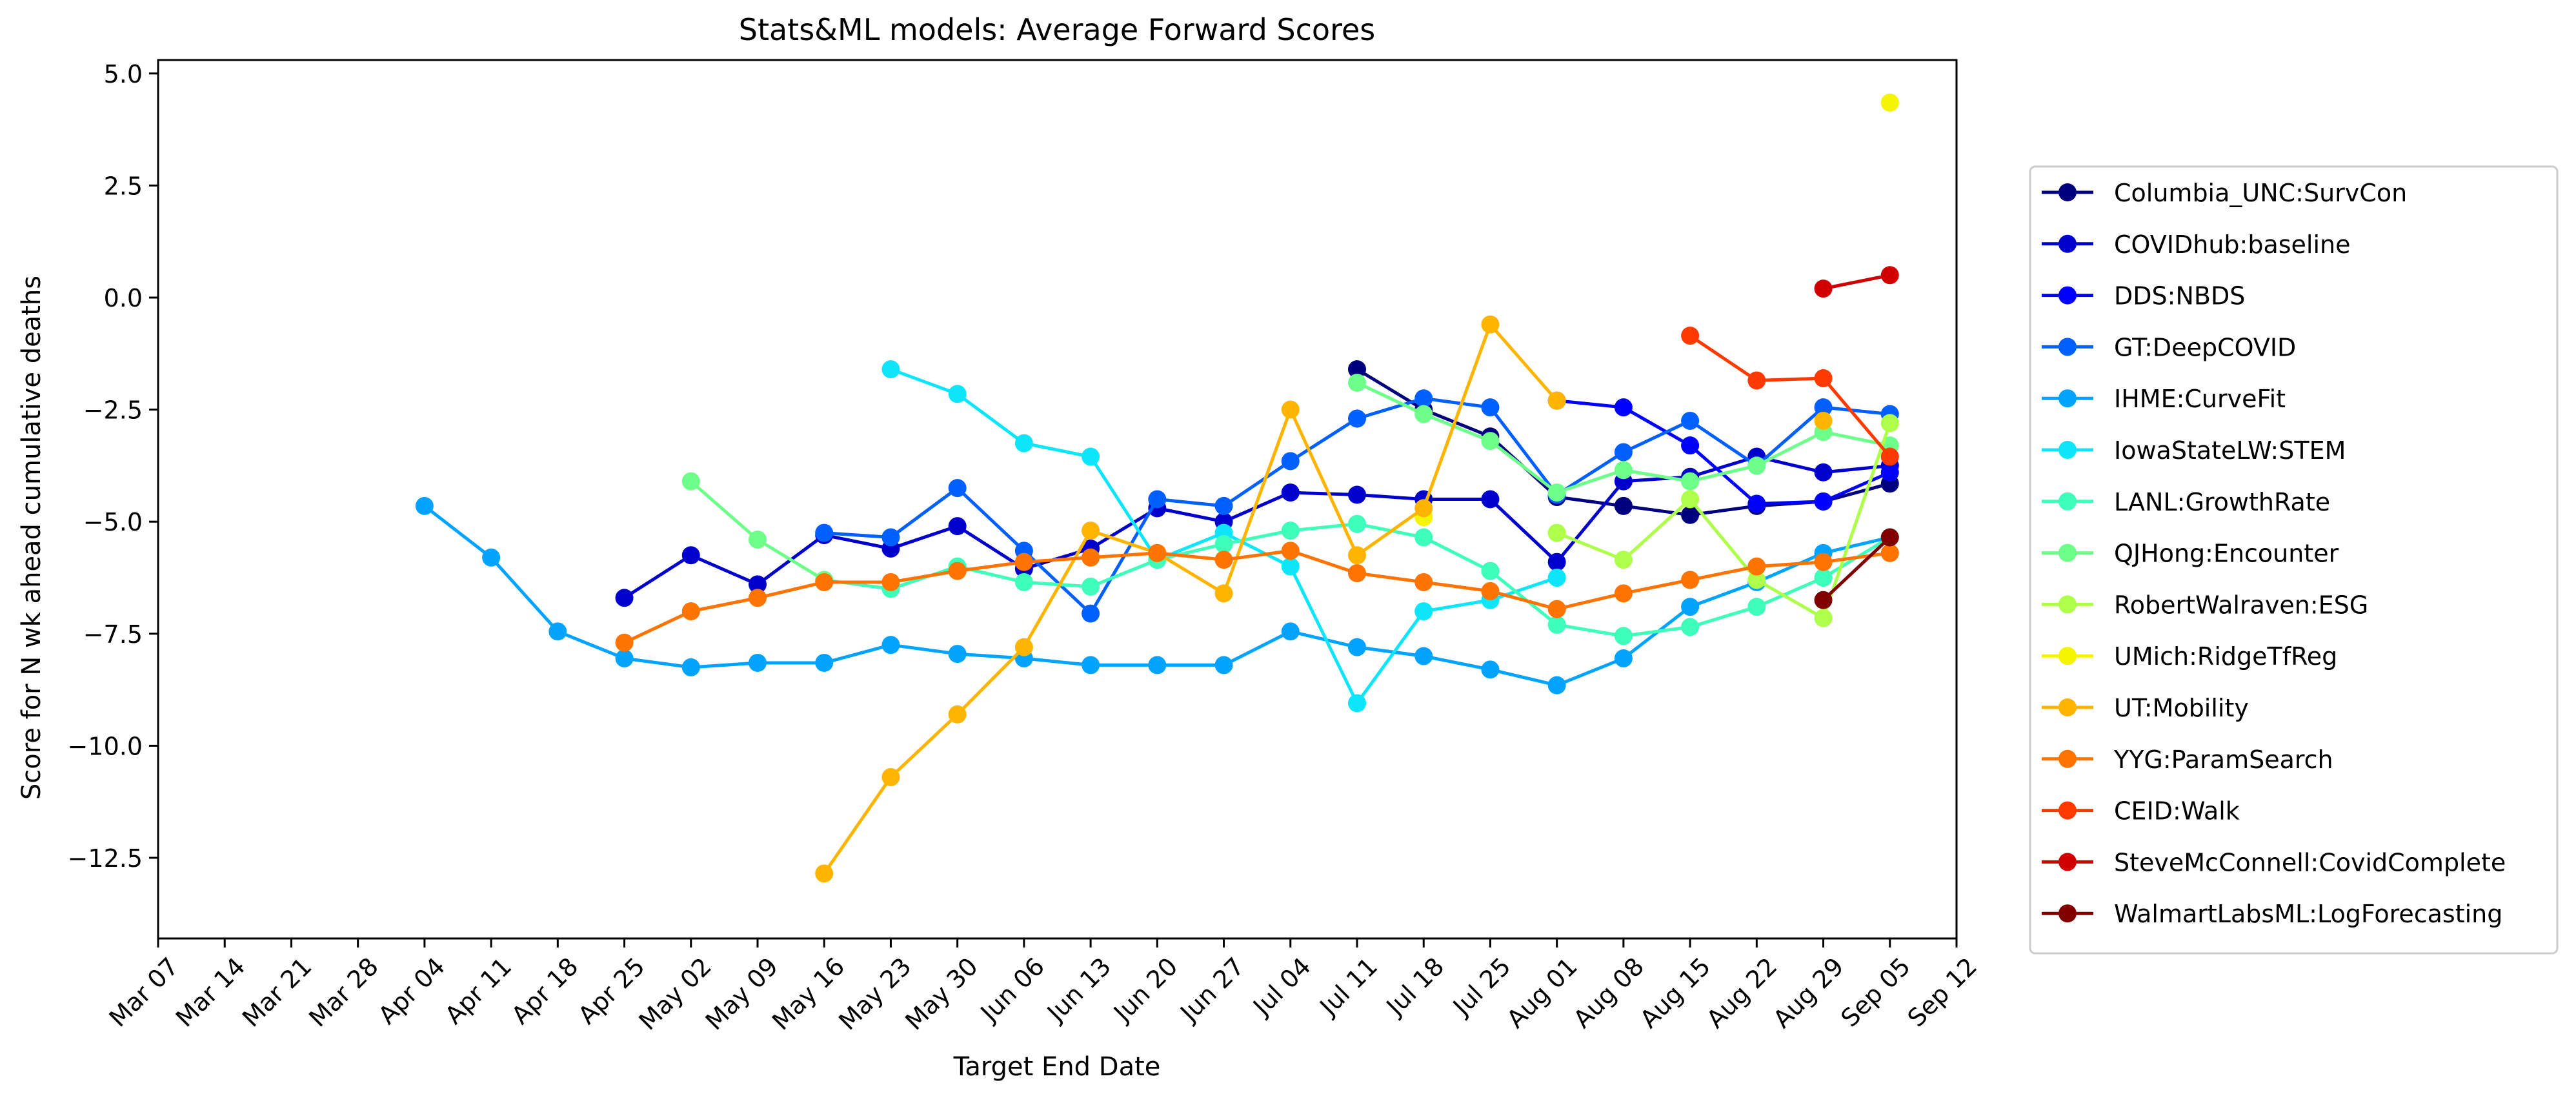 The height and width of the screenshot is (1105, 2576). What do you see at coordinates (123, 74) in the screenshot?
I see `y-tick-label: 5.0` at bounding box center [123, 74].